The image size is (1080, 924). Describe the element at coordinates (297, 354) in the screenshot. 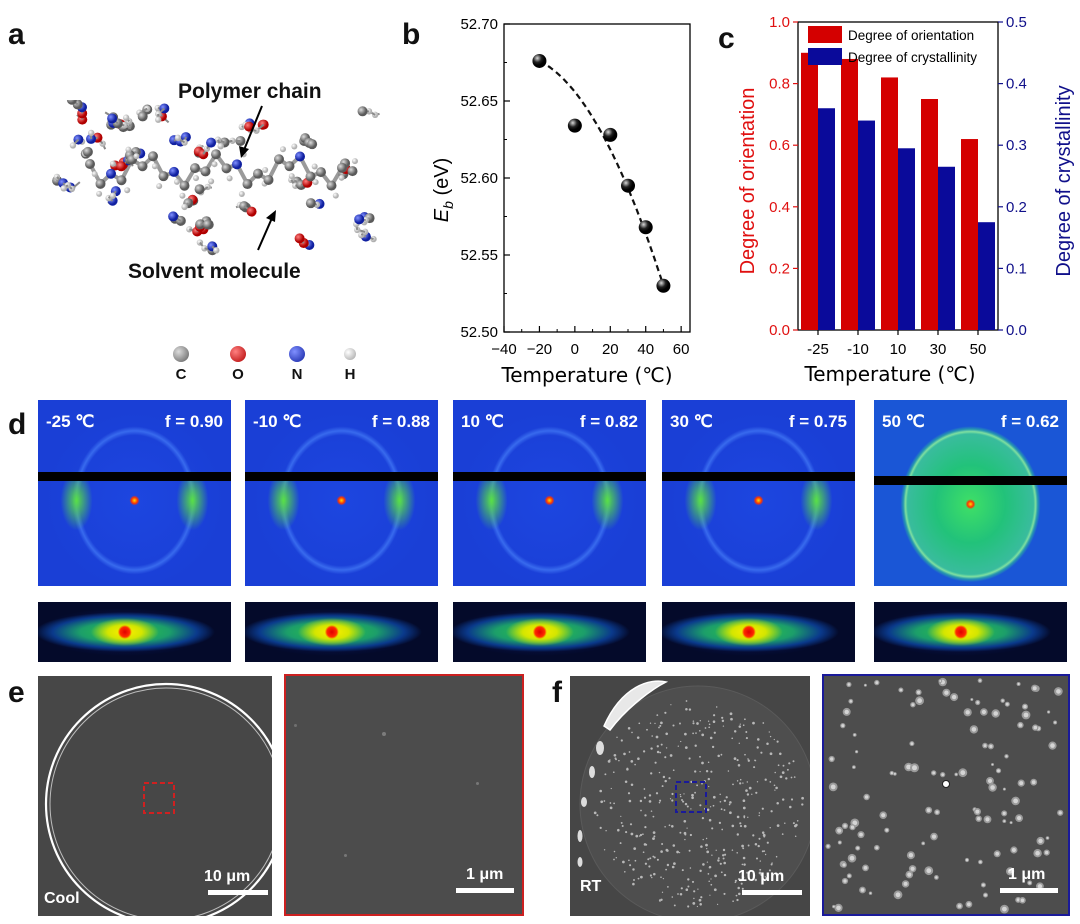

I see `nitrogen-atom-icon` at that location.